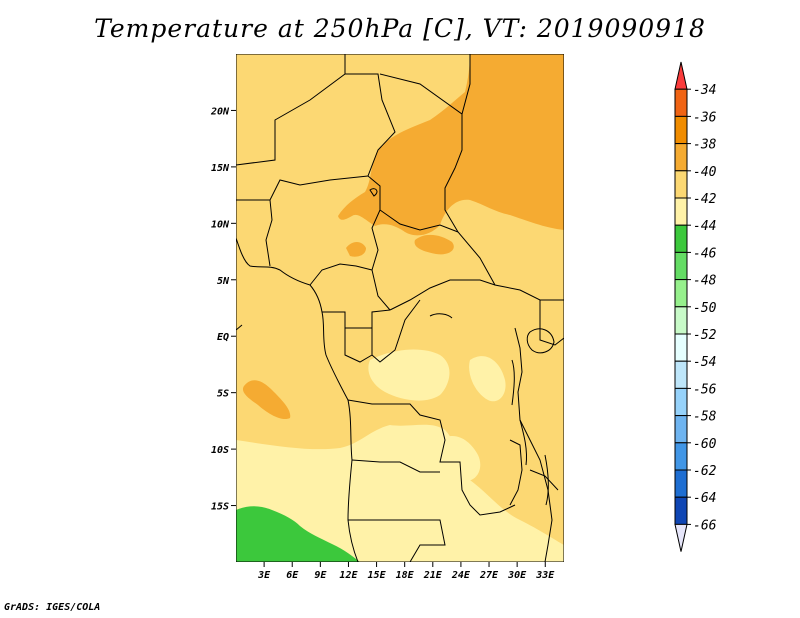  I want to click on longitude-axis: 3E 6E 9E 12E 15E 18E 21E 24E 27E 30E 33E, so click(406, 571).